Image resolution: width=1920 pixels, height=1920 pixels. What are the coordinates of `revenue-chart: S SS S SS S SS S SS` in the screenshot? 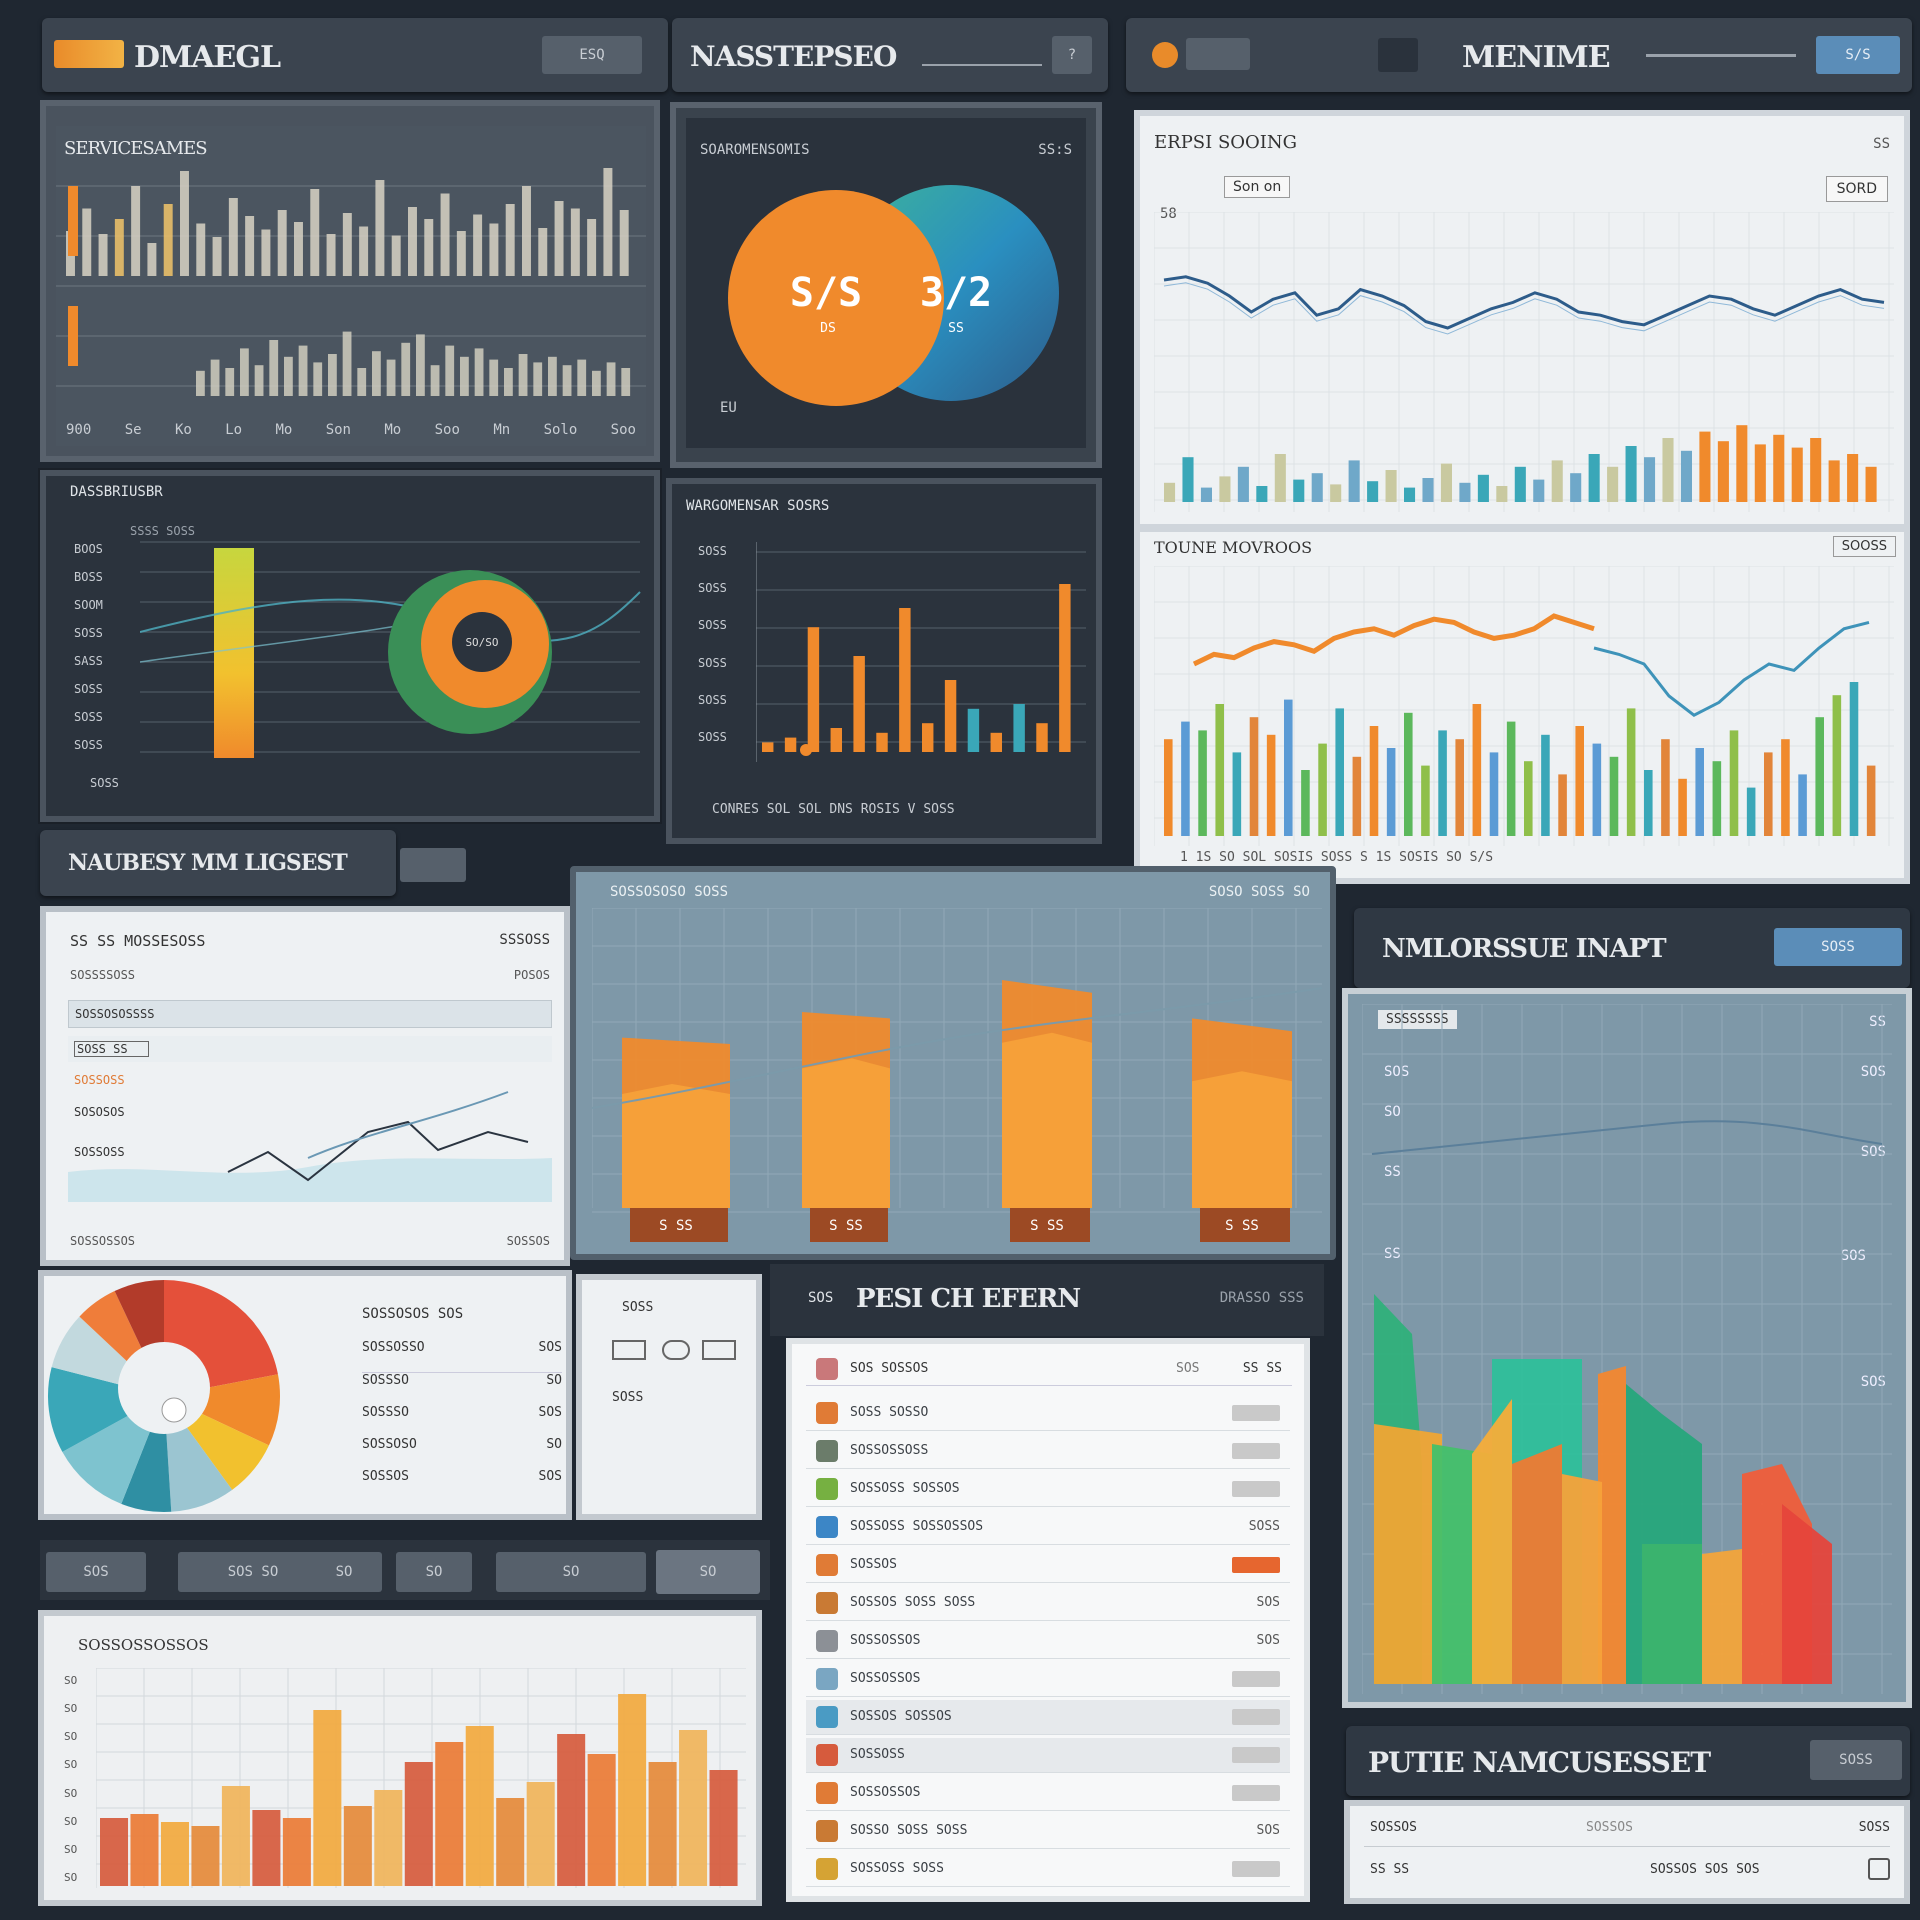 It's located at (957, 1075).